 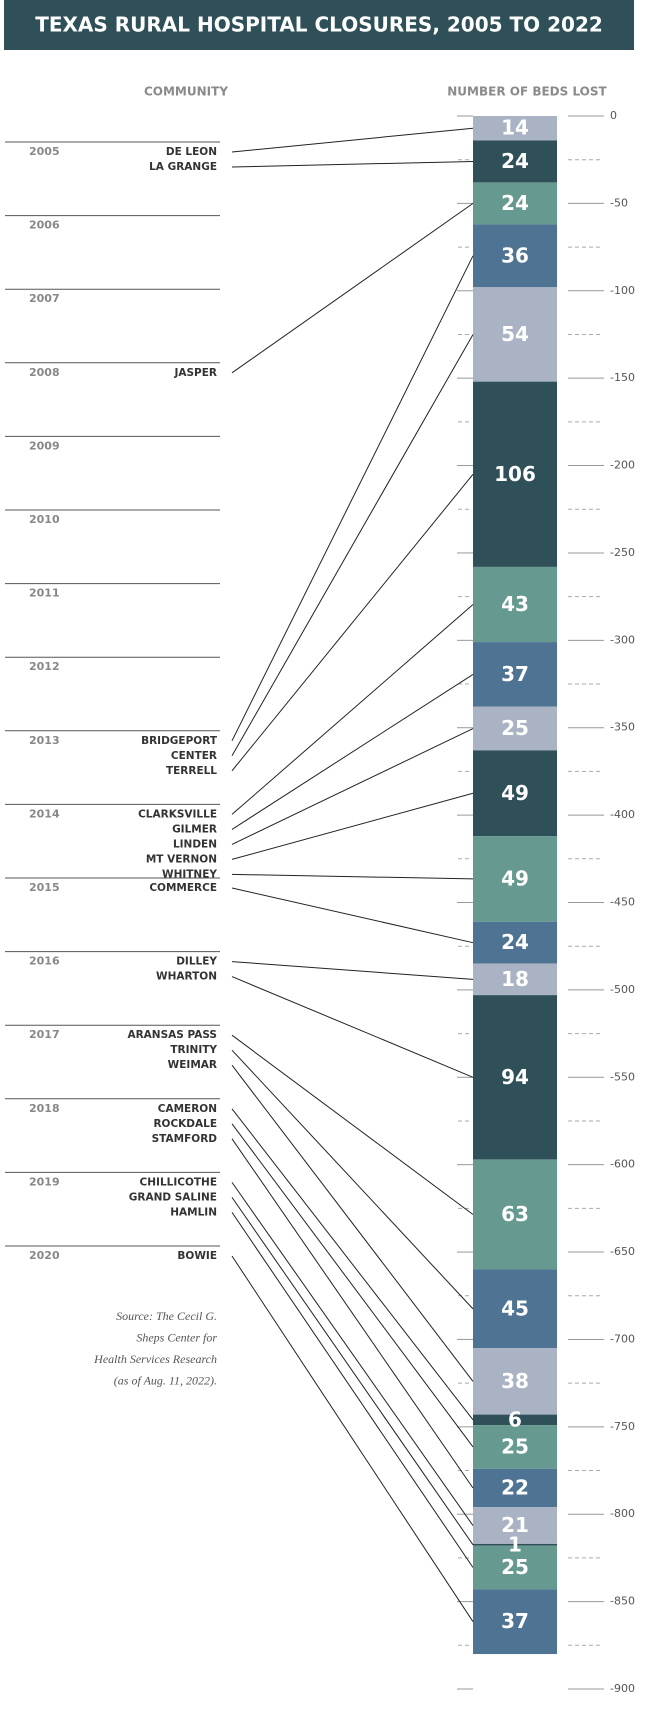 What do you see at coordinates (173, 1197) in the screenshot?
I see `community-label: GRAND SALINE` at bounding box center [173, 1197].